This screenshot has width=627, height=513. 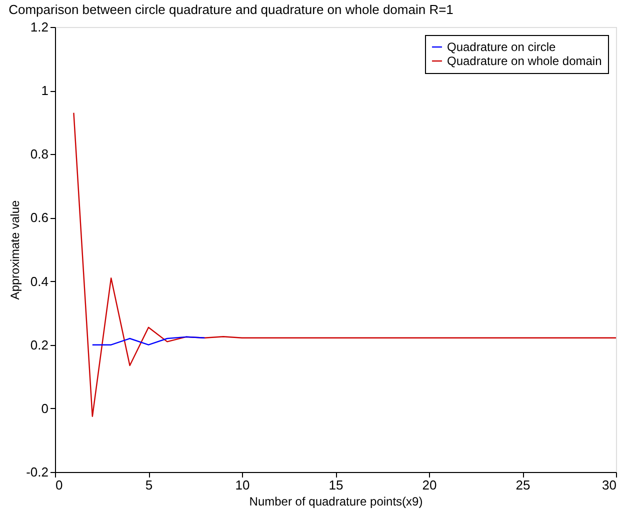 I want to click on y-tick-label: 0.4, so click(x=39, y=281).